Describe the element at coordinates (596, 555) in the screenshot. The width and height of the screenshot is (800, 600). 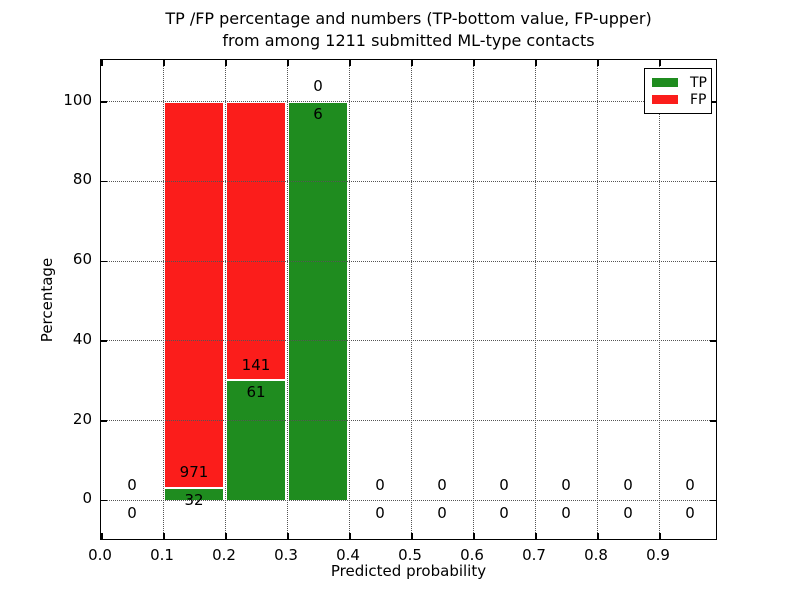
I see `x-tick-label: 0.8` at that location.